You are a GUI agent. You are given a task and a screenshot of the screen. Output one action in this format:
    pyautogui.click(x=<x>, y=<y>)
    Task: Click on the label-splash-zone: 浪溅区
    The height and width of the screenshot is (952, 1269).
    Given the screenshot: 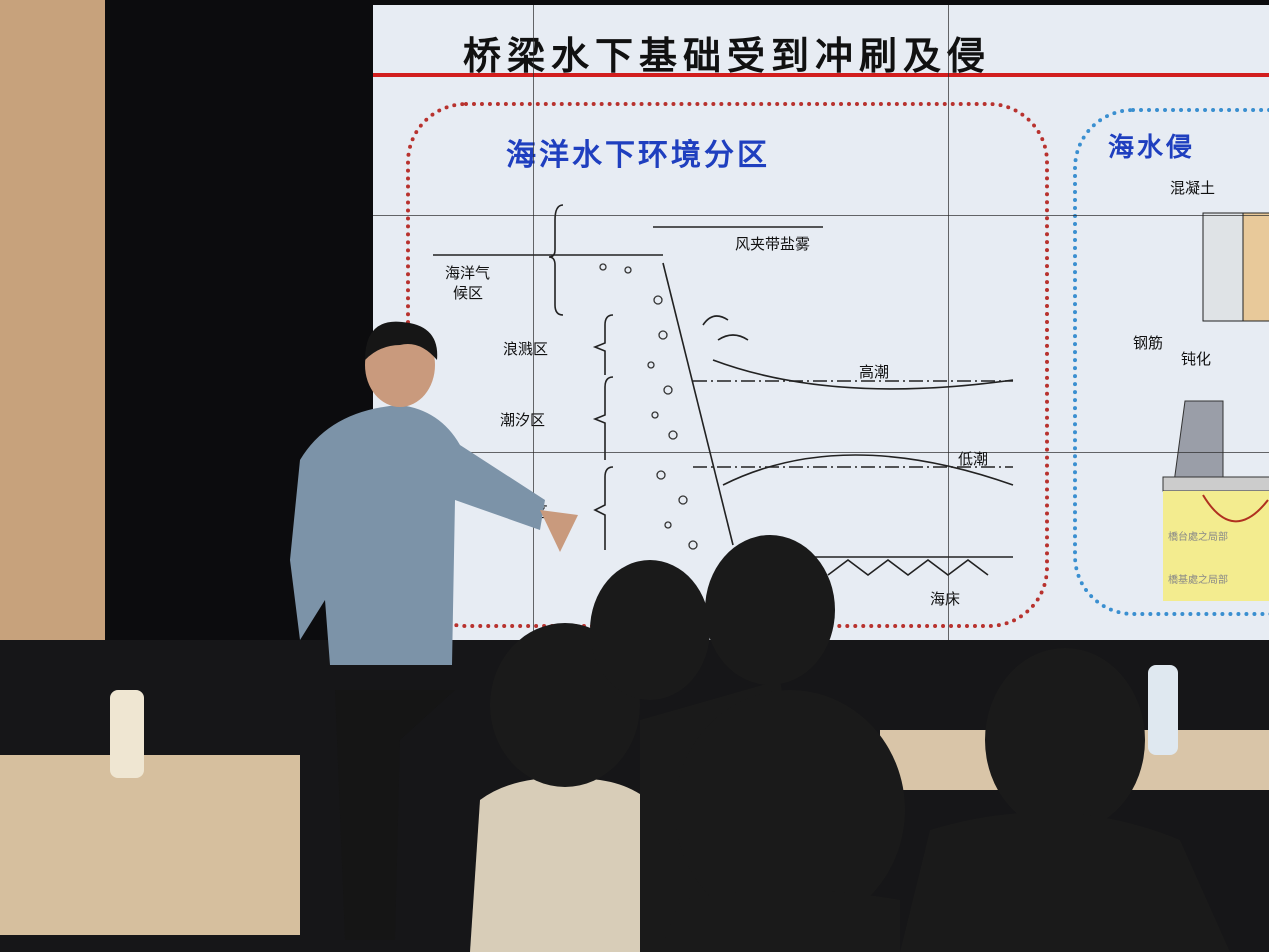 What is the action you would take?
    pyautogui.click(x=526, y=349)
    